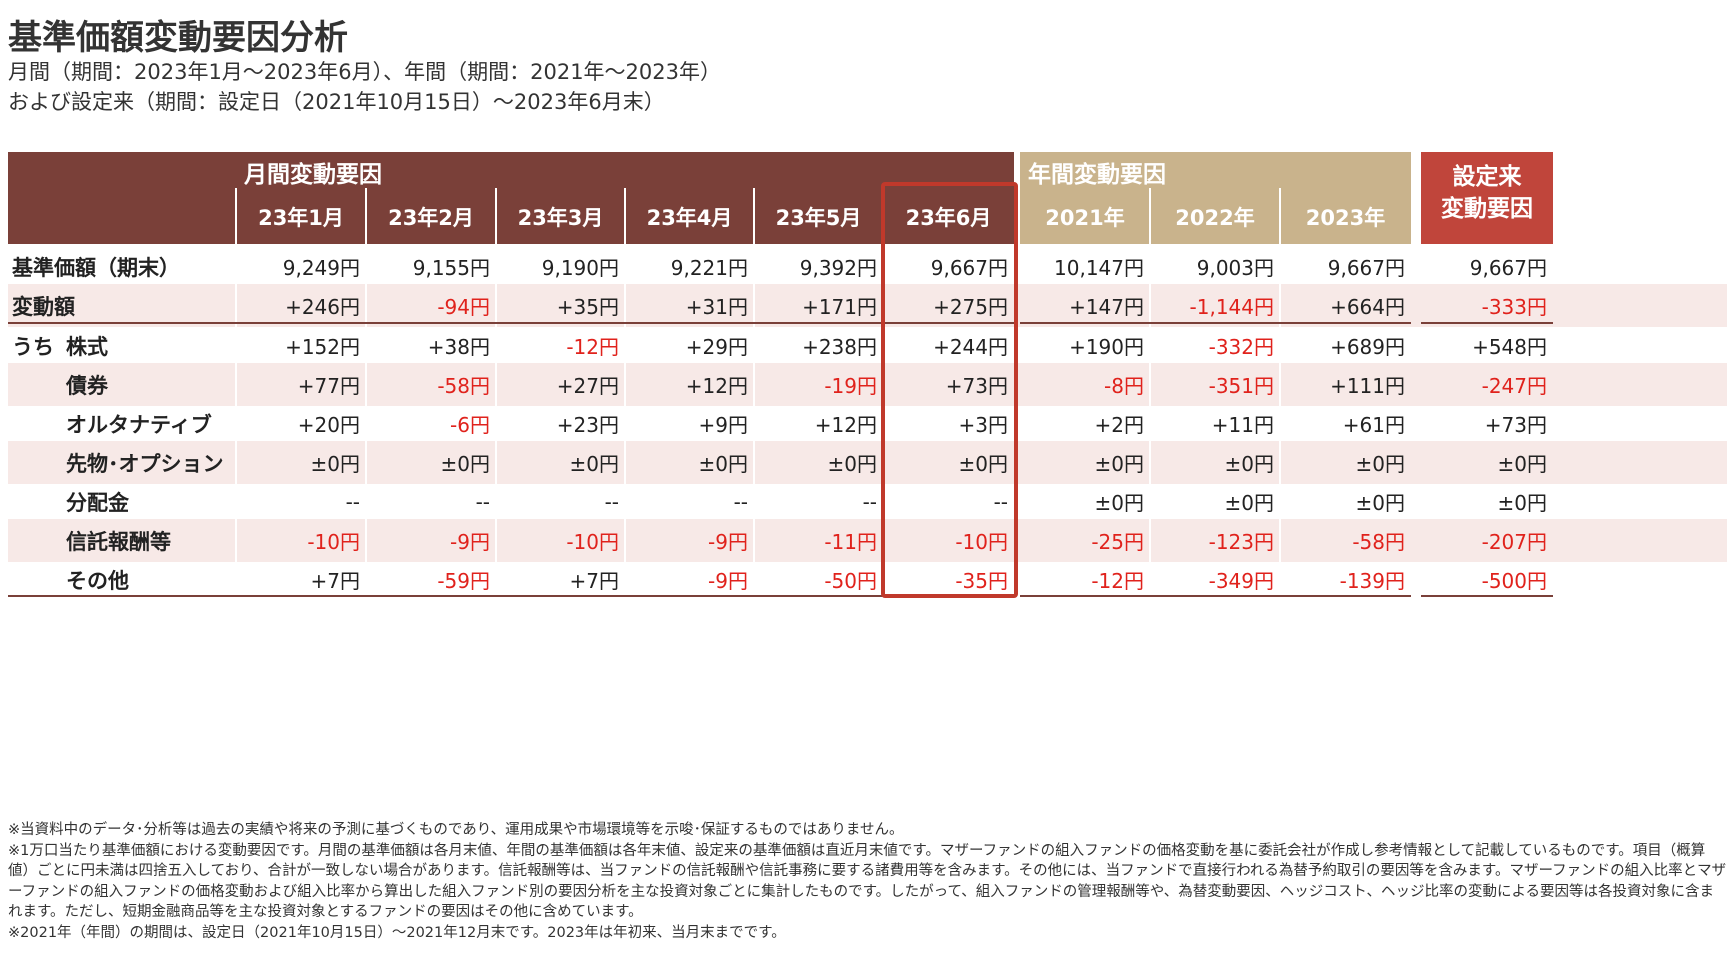 This screenshot has height=955, width=1735. What do you see at coordinates (1514, 307) in the screenshot?
I see `table-cell: -333円` at bounding box center [1514, 307].